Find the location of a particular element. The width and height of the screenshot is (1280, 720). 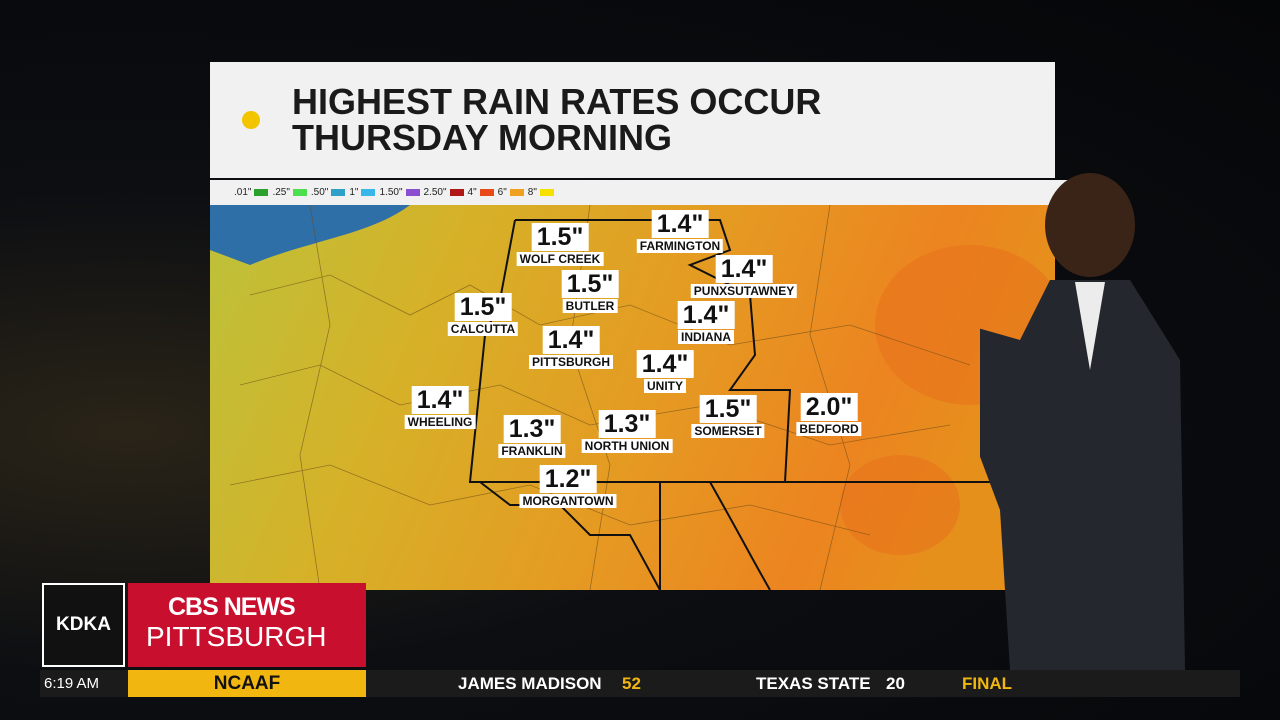

status: FINAL is located at coordinates (987, 683).